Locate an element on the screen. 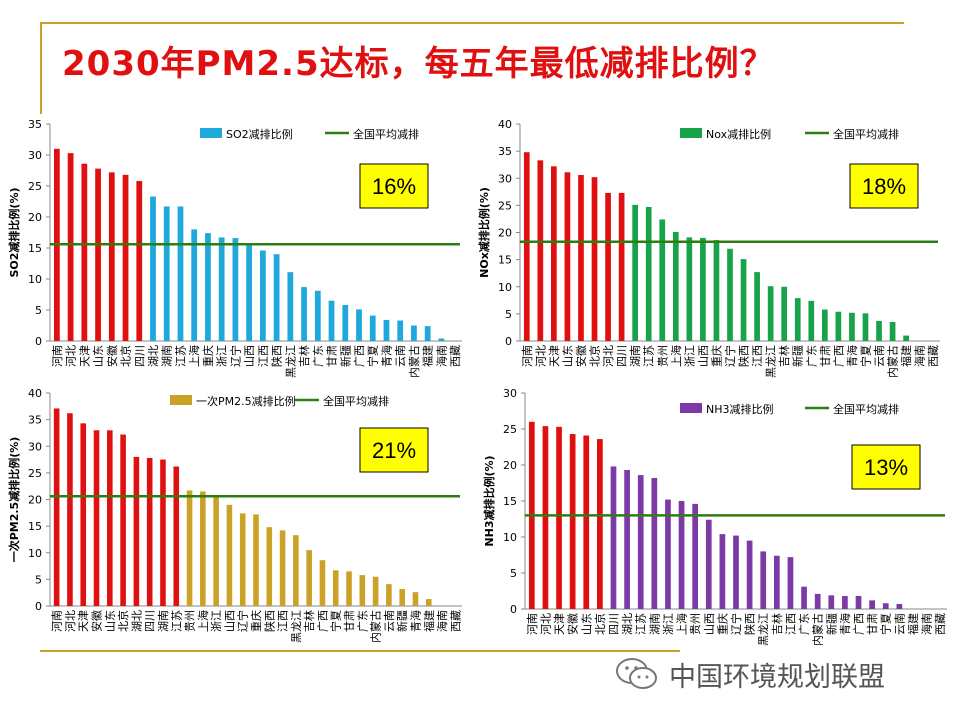 Image resolution: width=960 pixels, height=720 pixels. category-label: 四川 is located at coordinates (613, 624).